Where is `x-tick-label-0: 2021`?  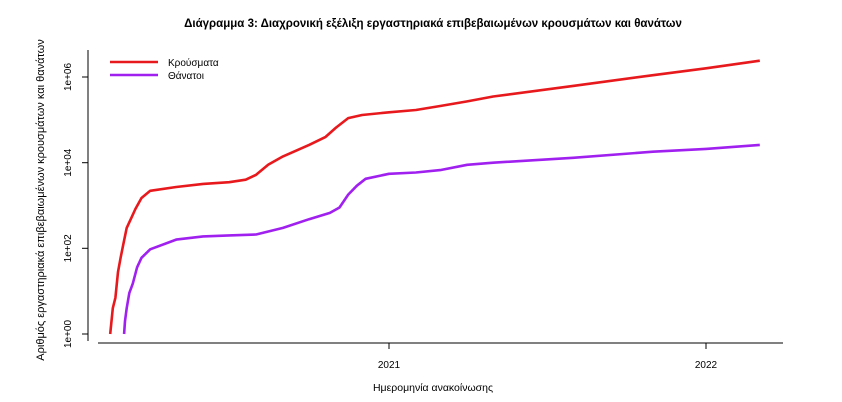 x-tick-label-0: 2021 is located at coordinates (389, 365).